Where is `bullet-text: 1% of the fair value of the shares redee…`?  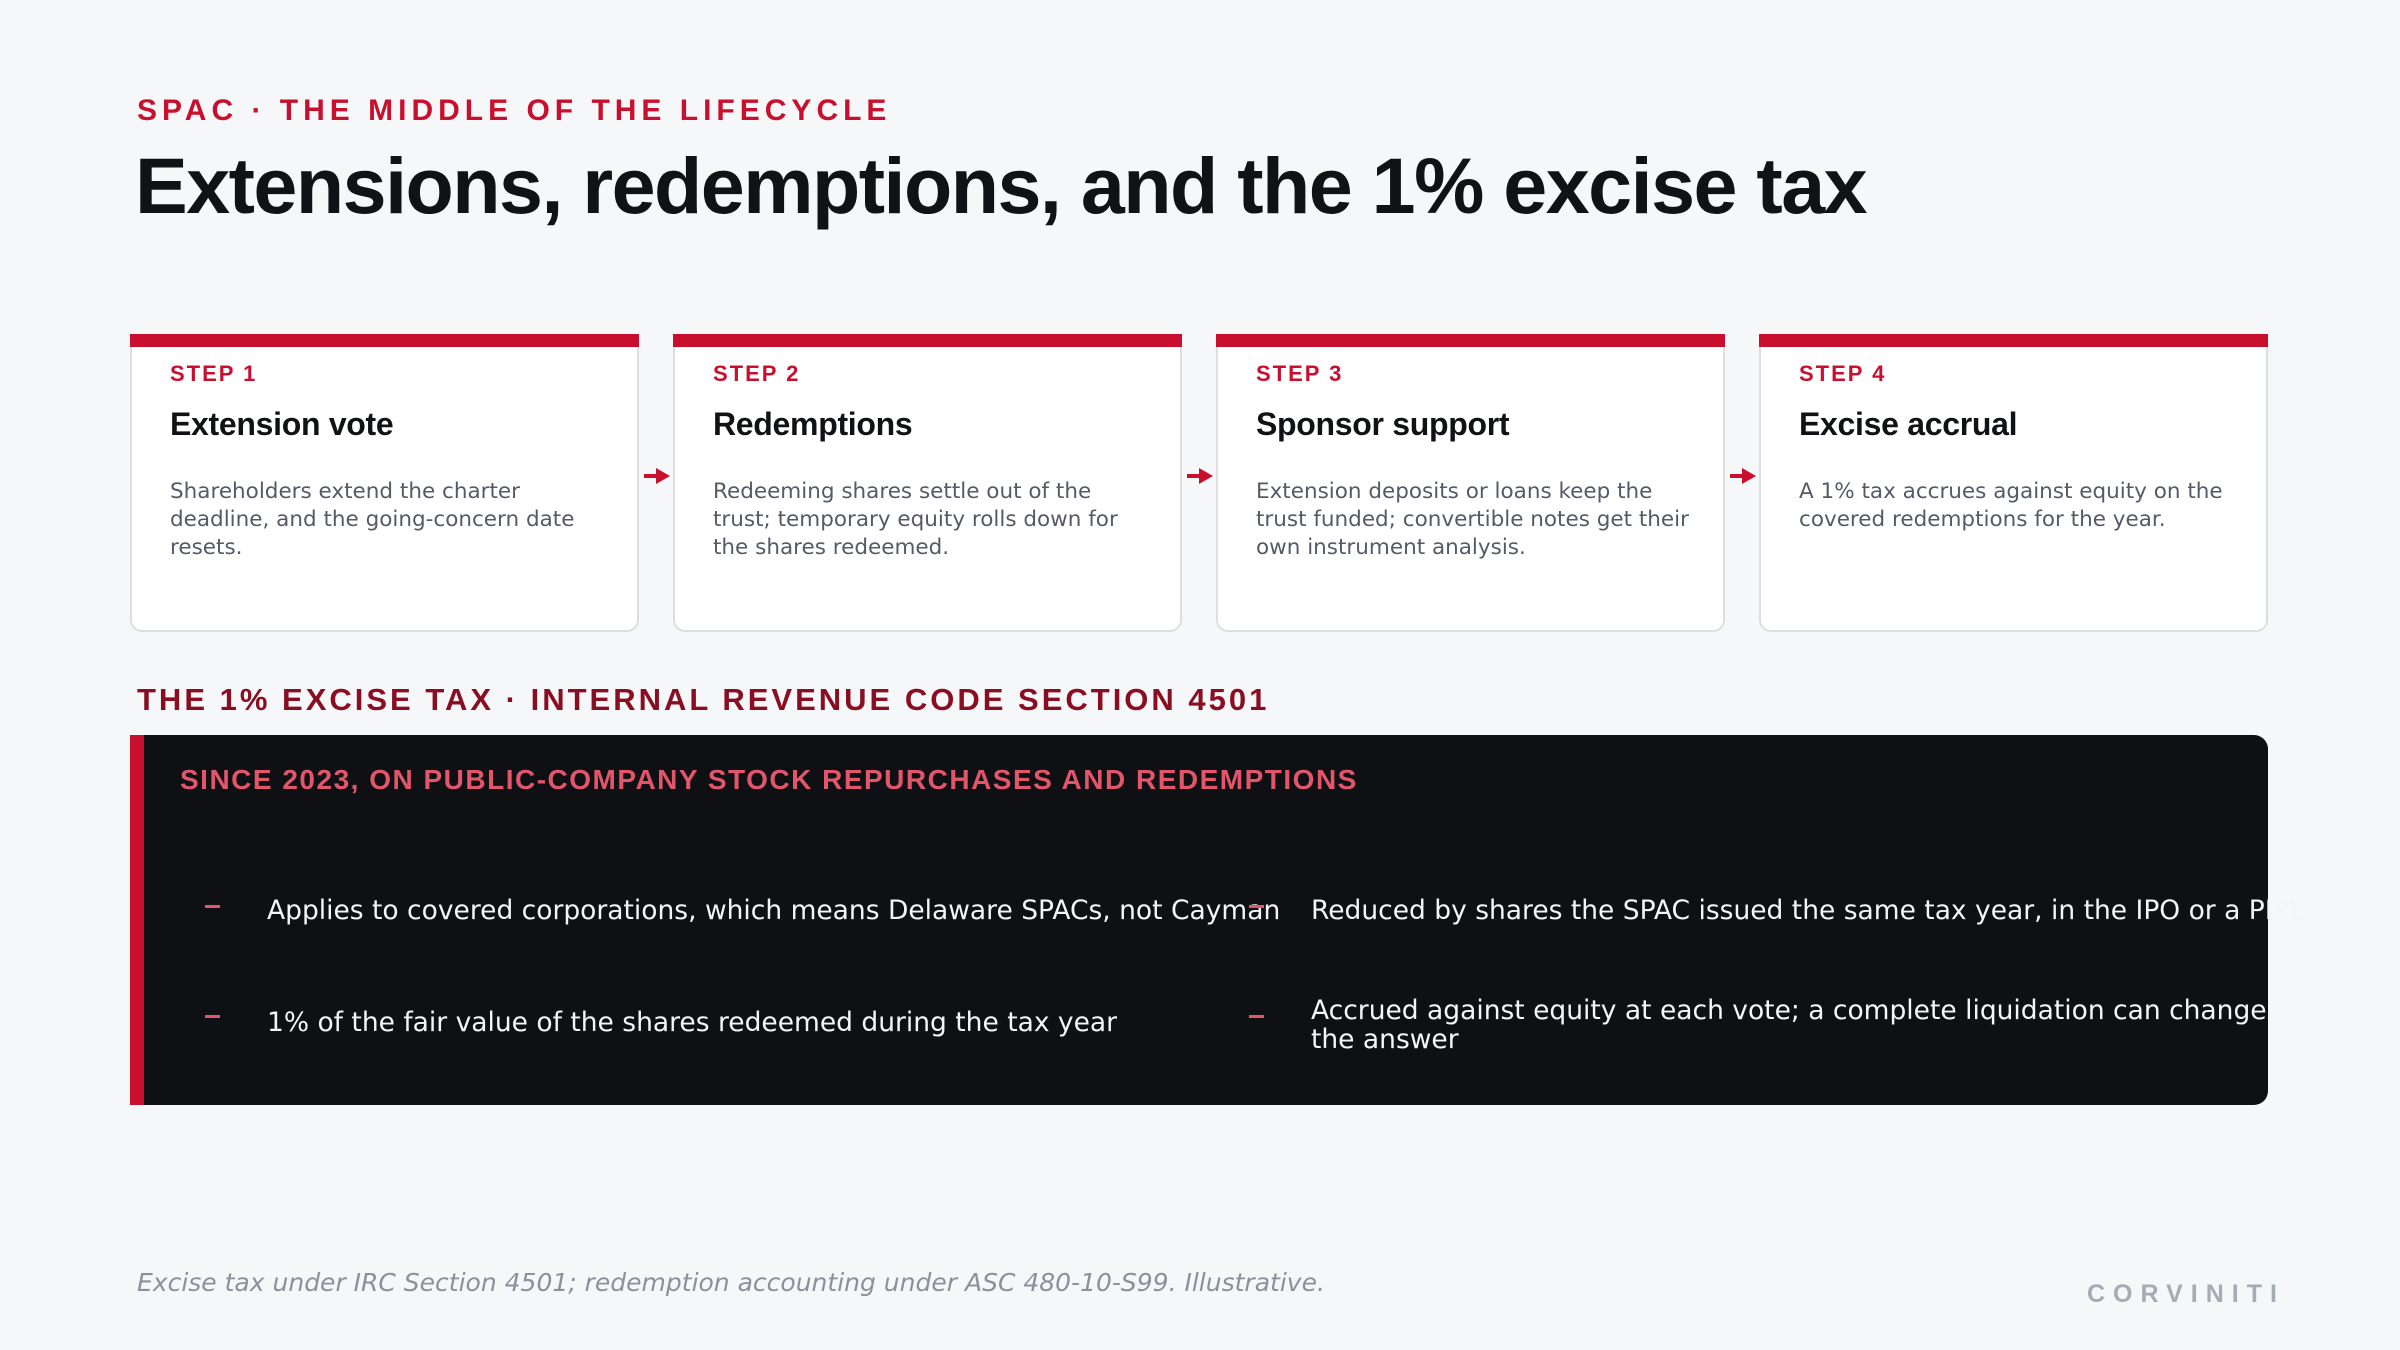
bullet-text: 1% of the fair value of the shares redee… is located at coordinates (692, 1022).